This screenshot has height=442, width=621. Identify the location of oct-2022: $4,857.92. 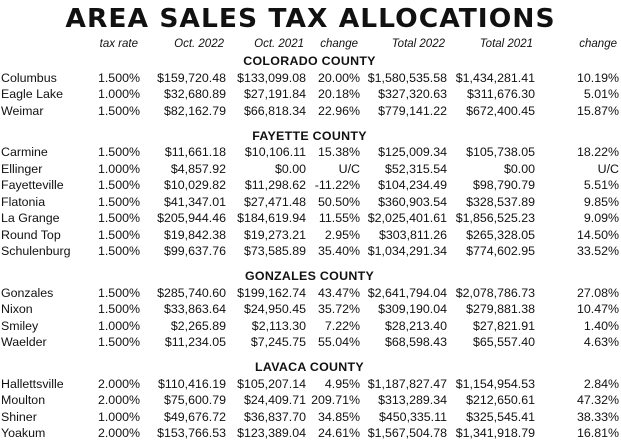
(198, 168).